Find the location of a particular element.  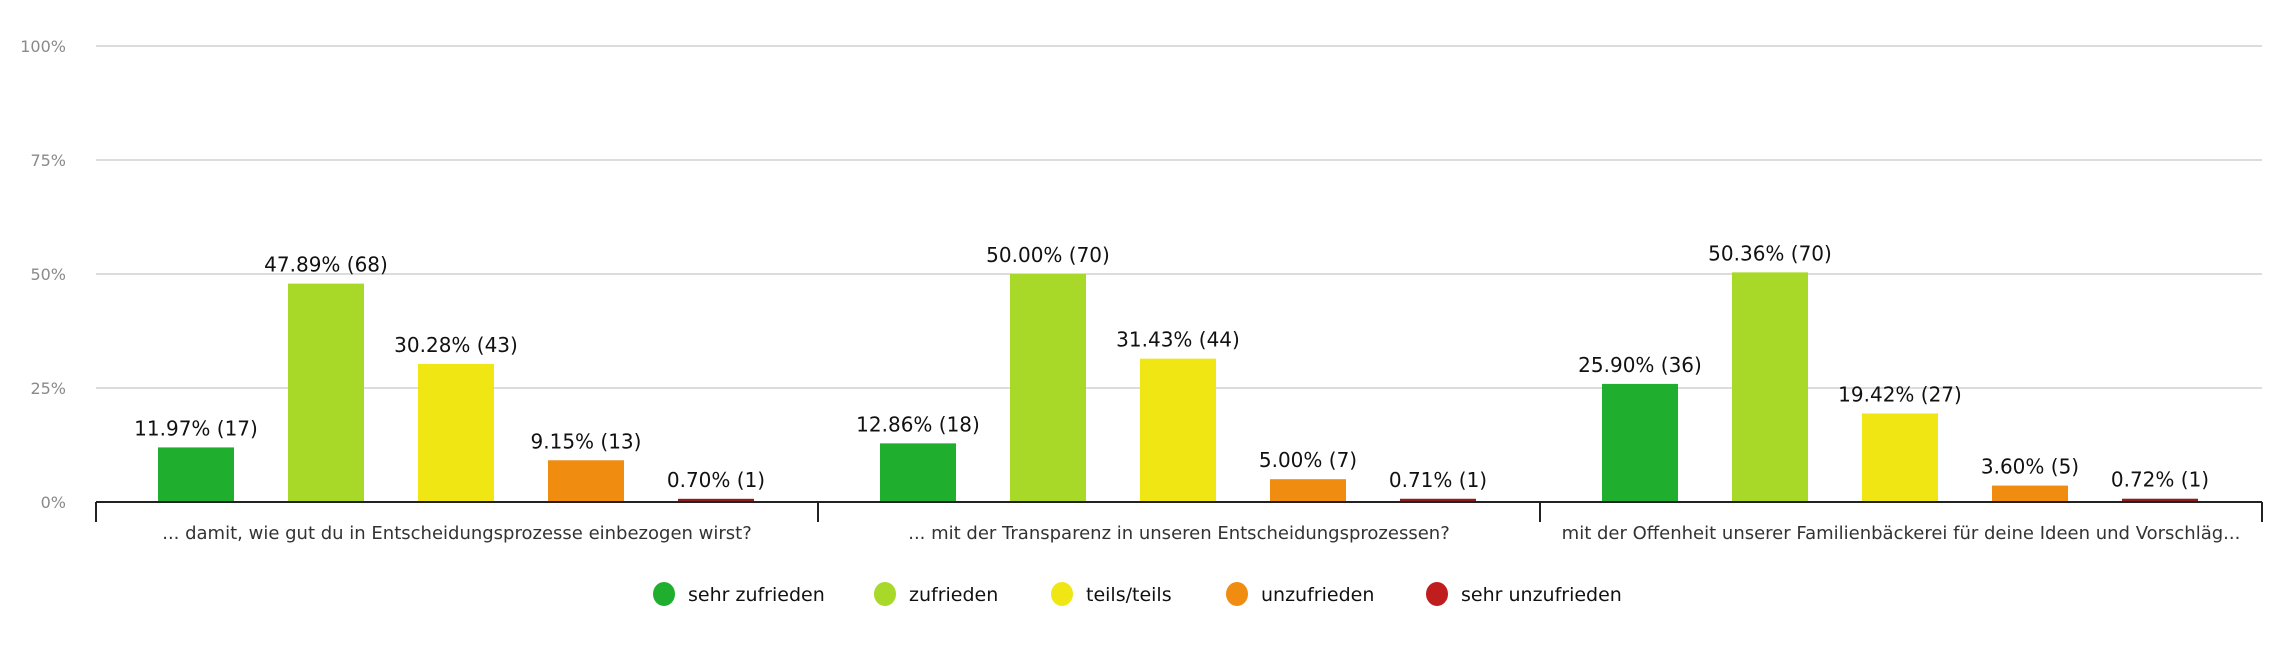

legend-label: teils/teils is located at coordinates (1129, 595).